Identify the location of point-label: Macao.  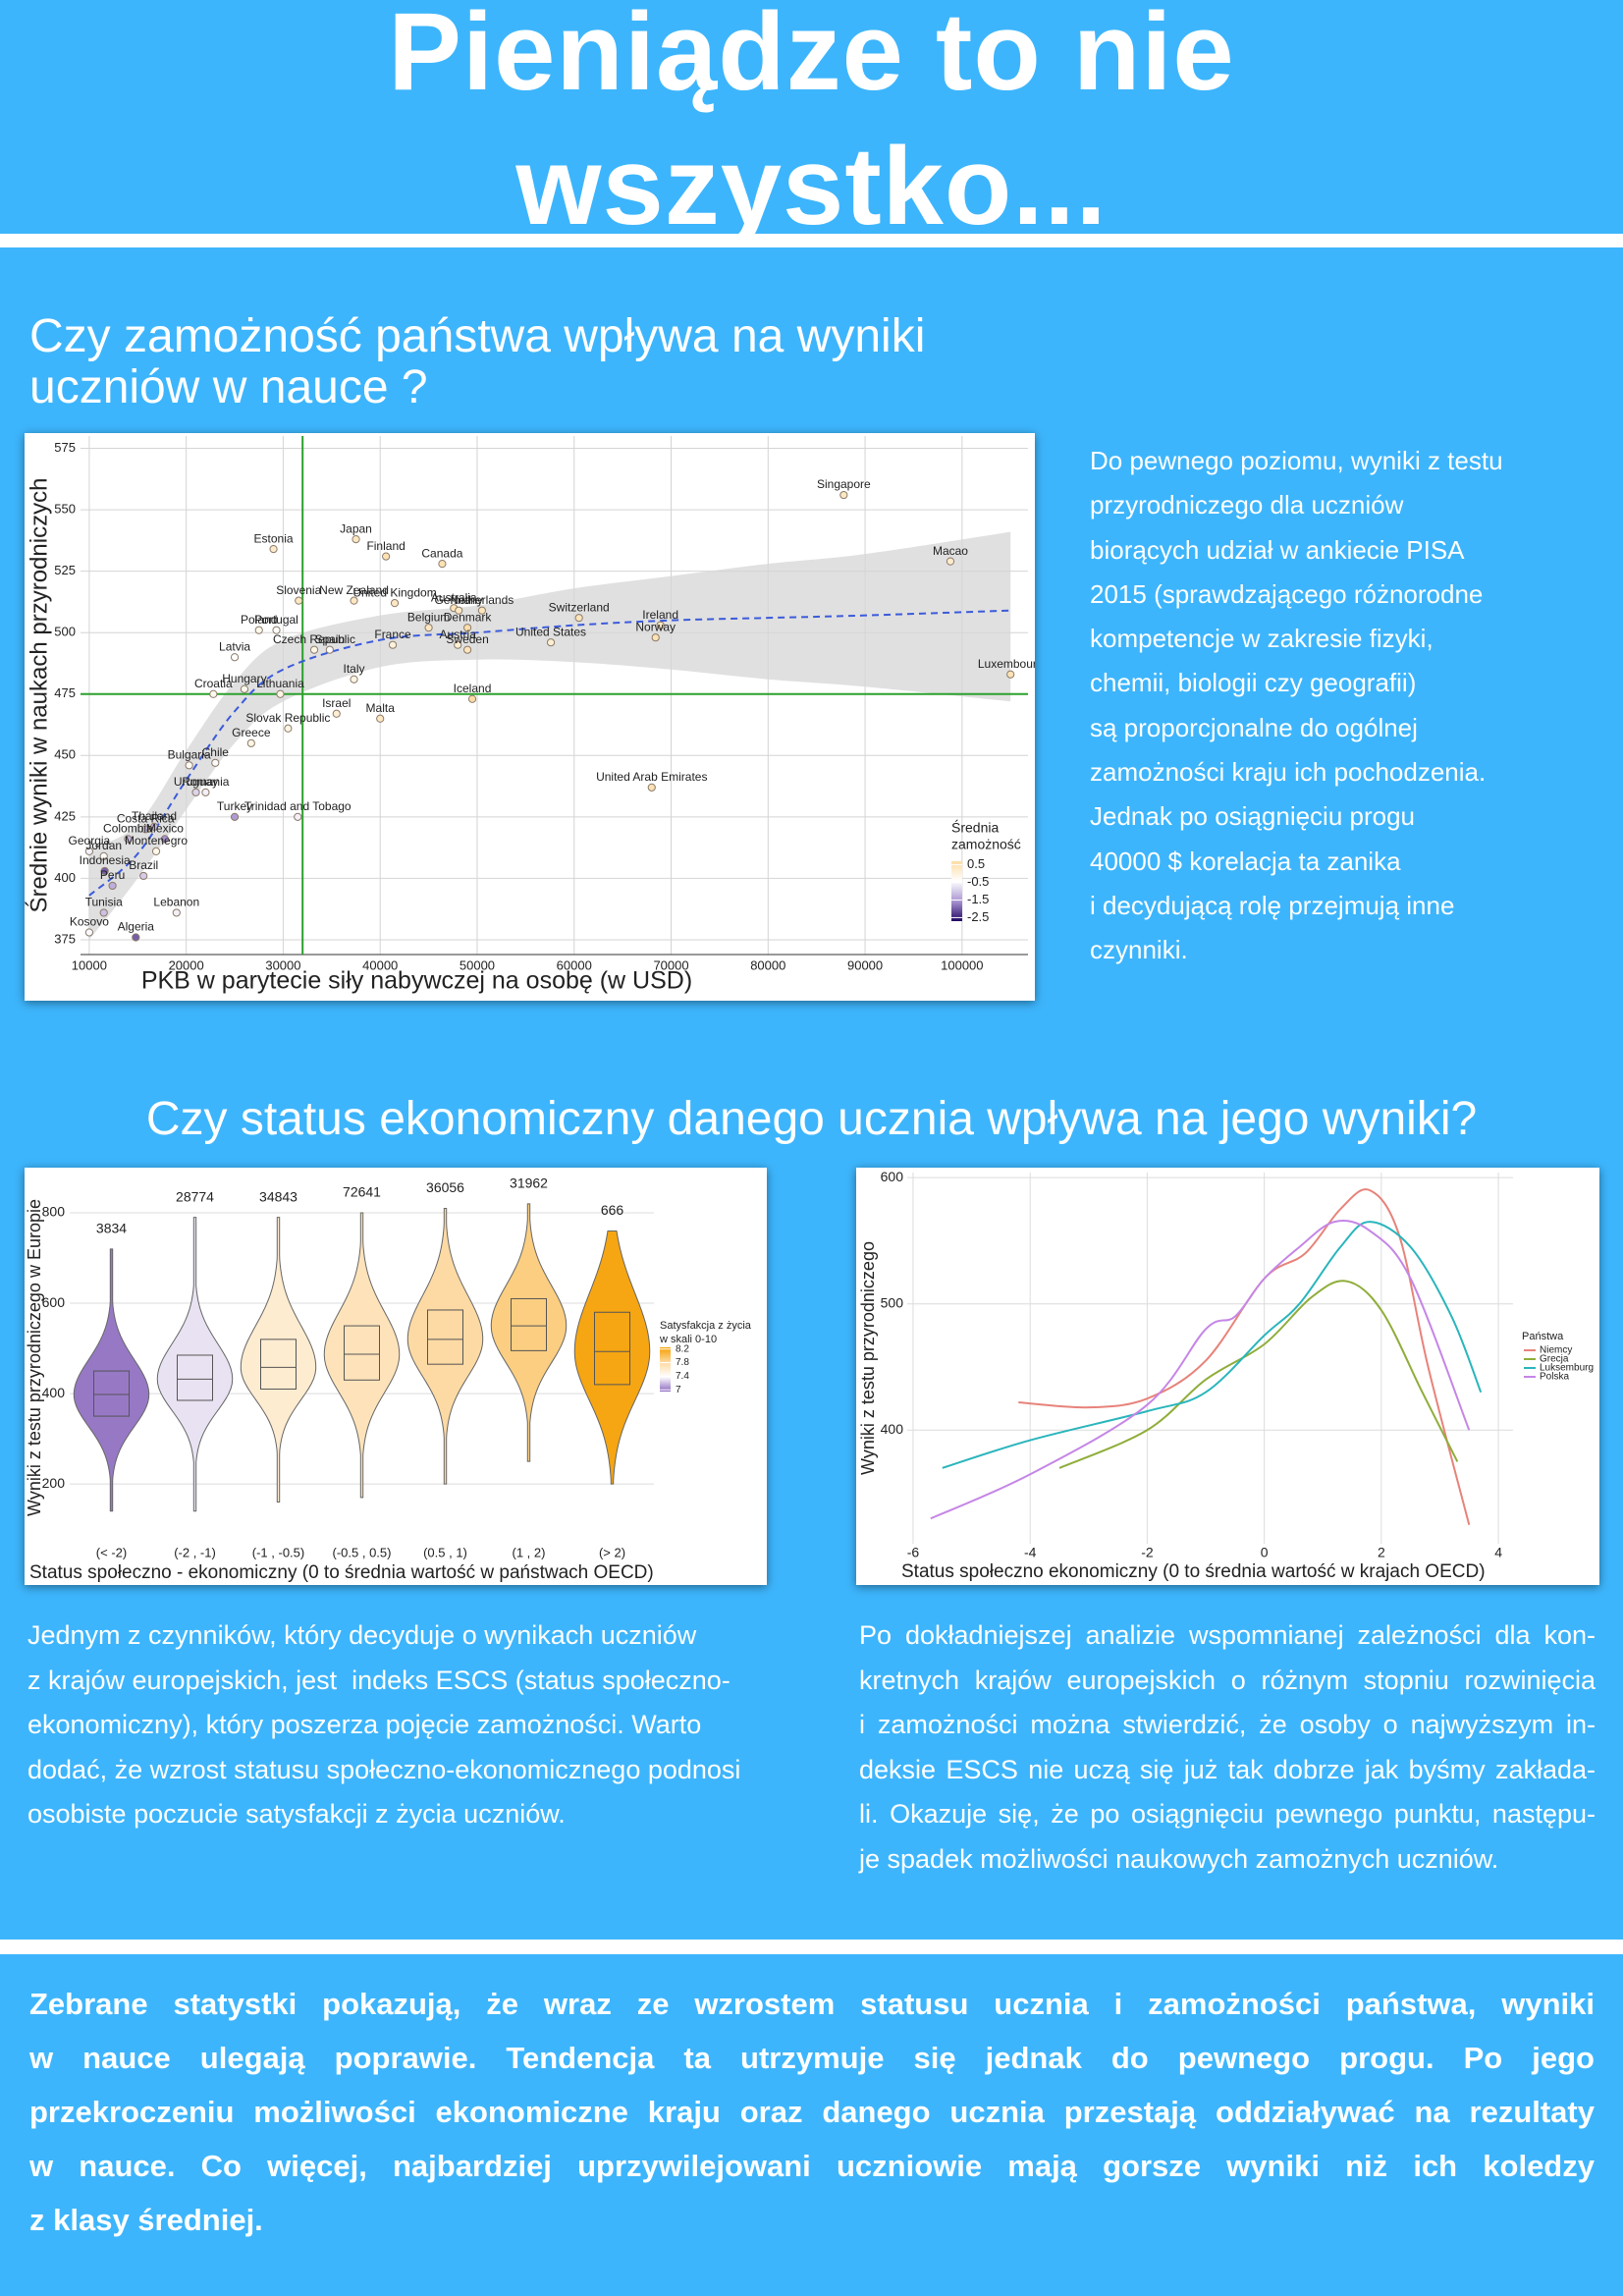
(950, 551).